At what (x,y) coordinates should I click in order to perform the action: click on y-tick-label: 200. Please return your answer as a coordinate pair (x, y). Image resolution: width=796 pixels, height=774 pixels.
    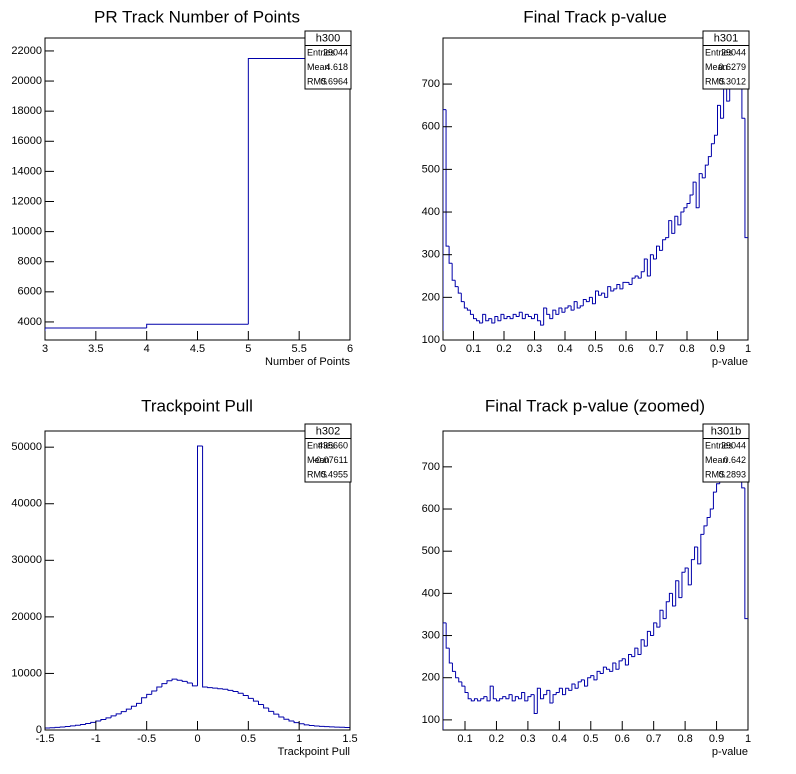
    Looking at the image, I should click on (431, 297).